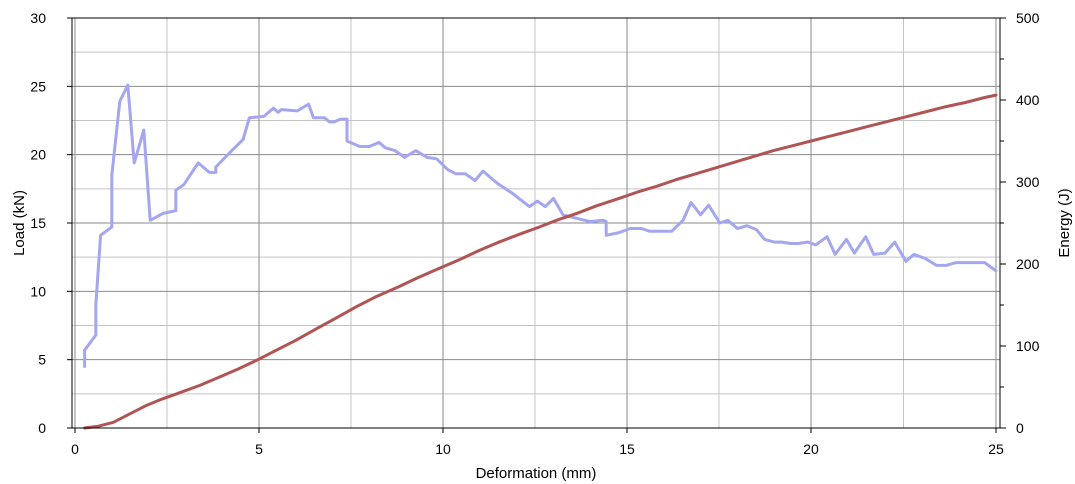 The height and width of the screenshot is (484, 1075). Describe the element at coordinates (38, 86) in the screenshot. I see `y-left-tick-label: 25` at that location.